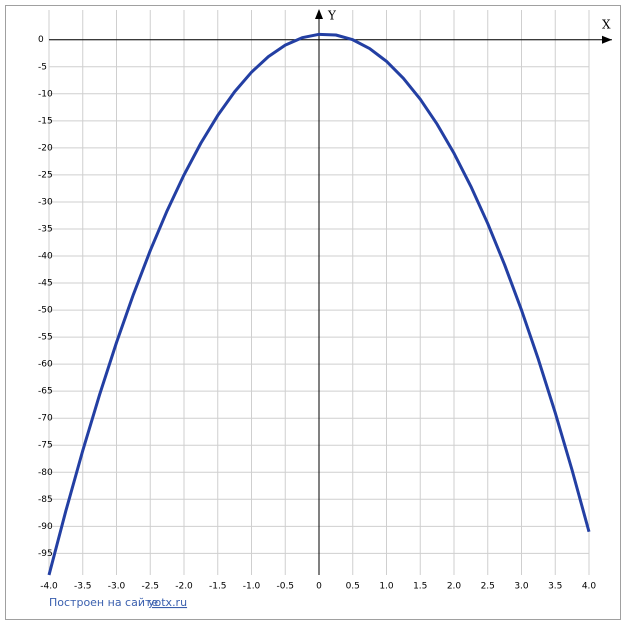 The width and height of the screenshot is (627, 630). I want to click on y-tick-label: -60, so click(45, 365).